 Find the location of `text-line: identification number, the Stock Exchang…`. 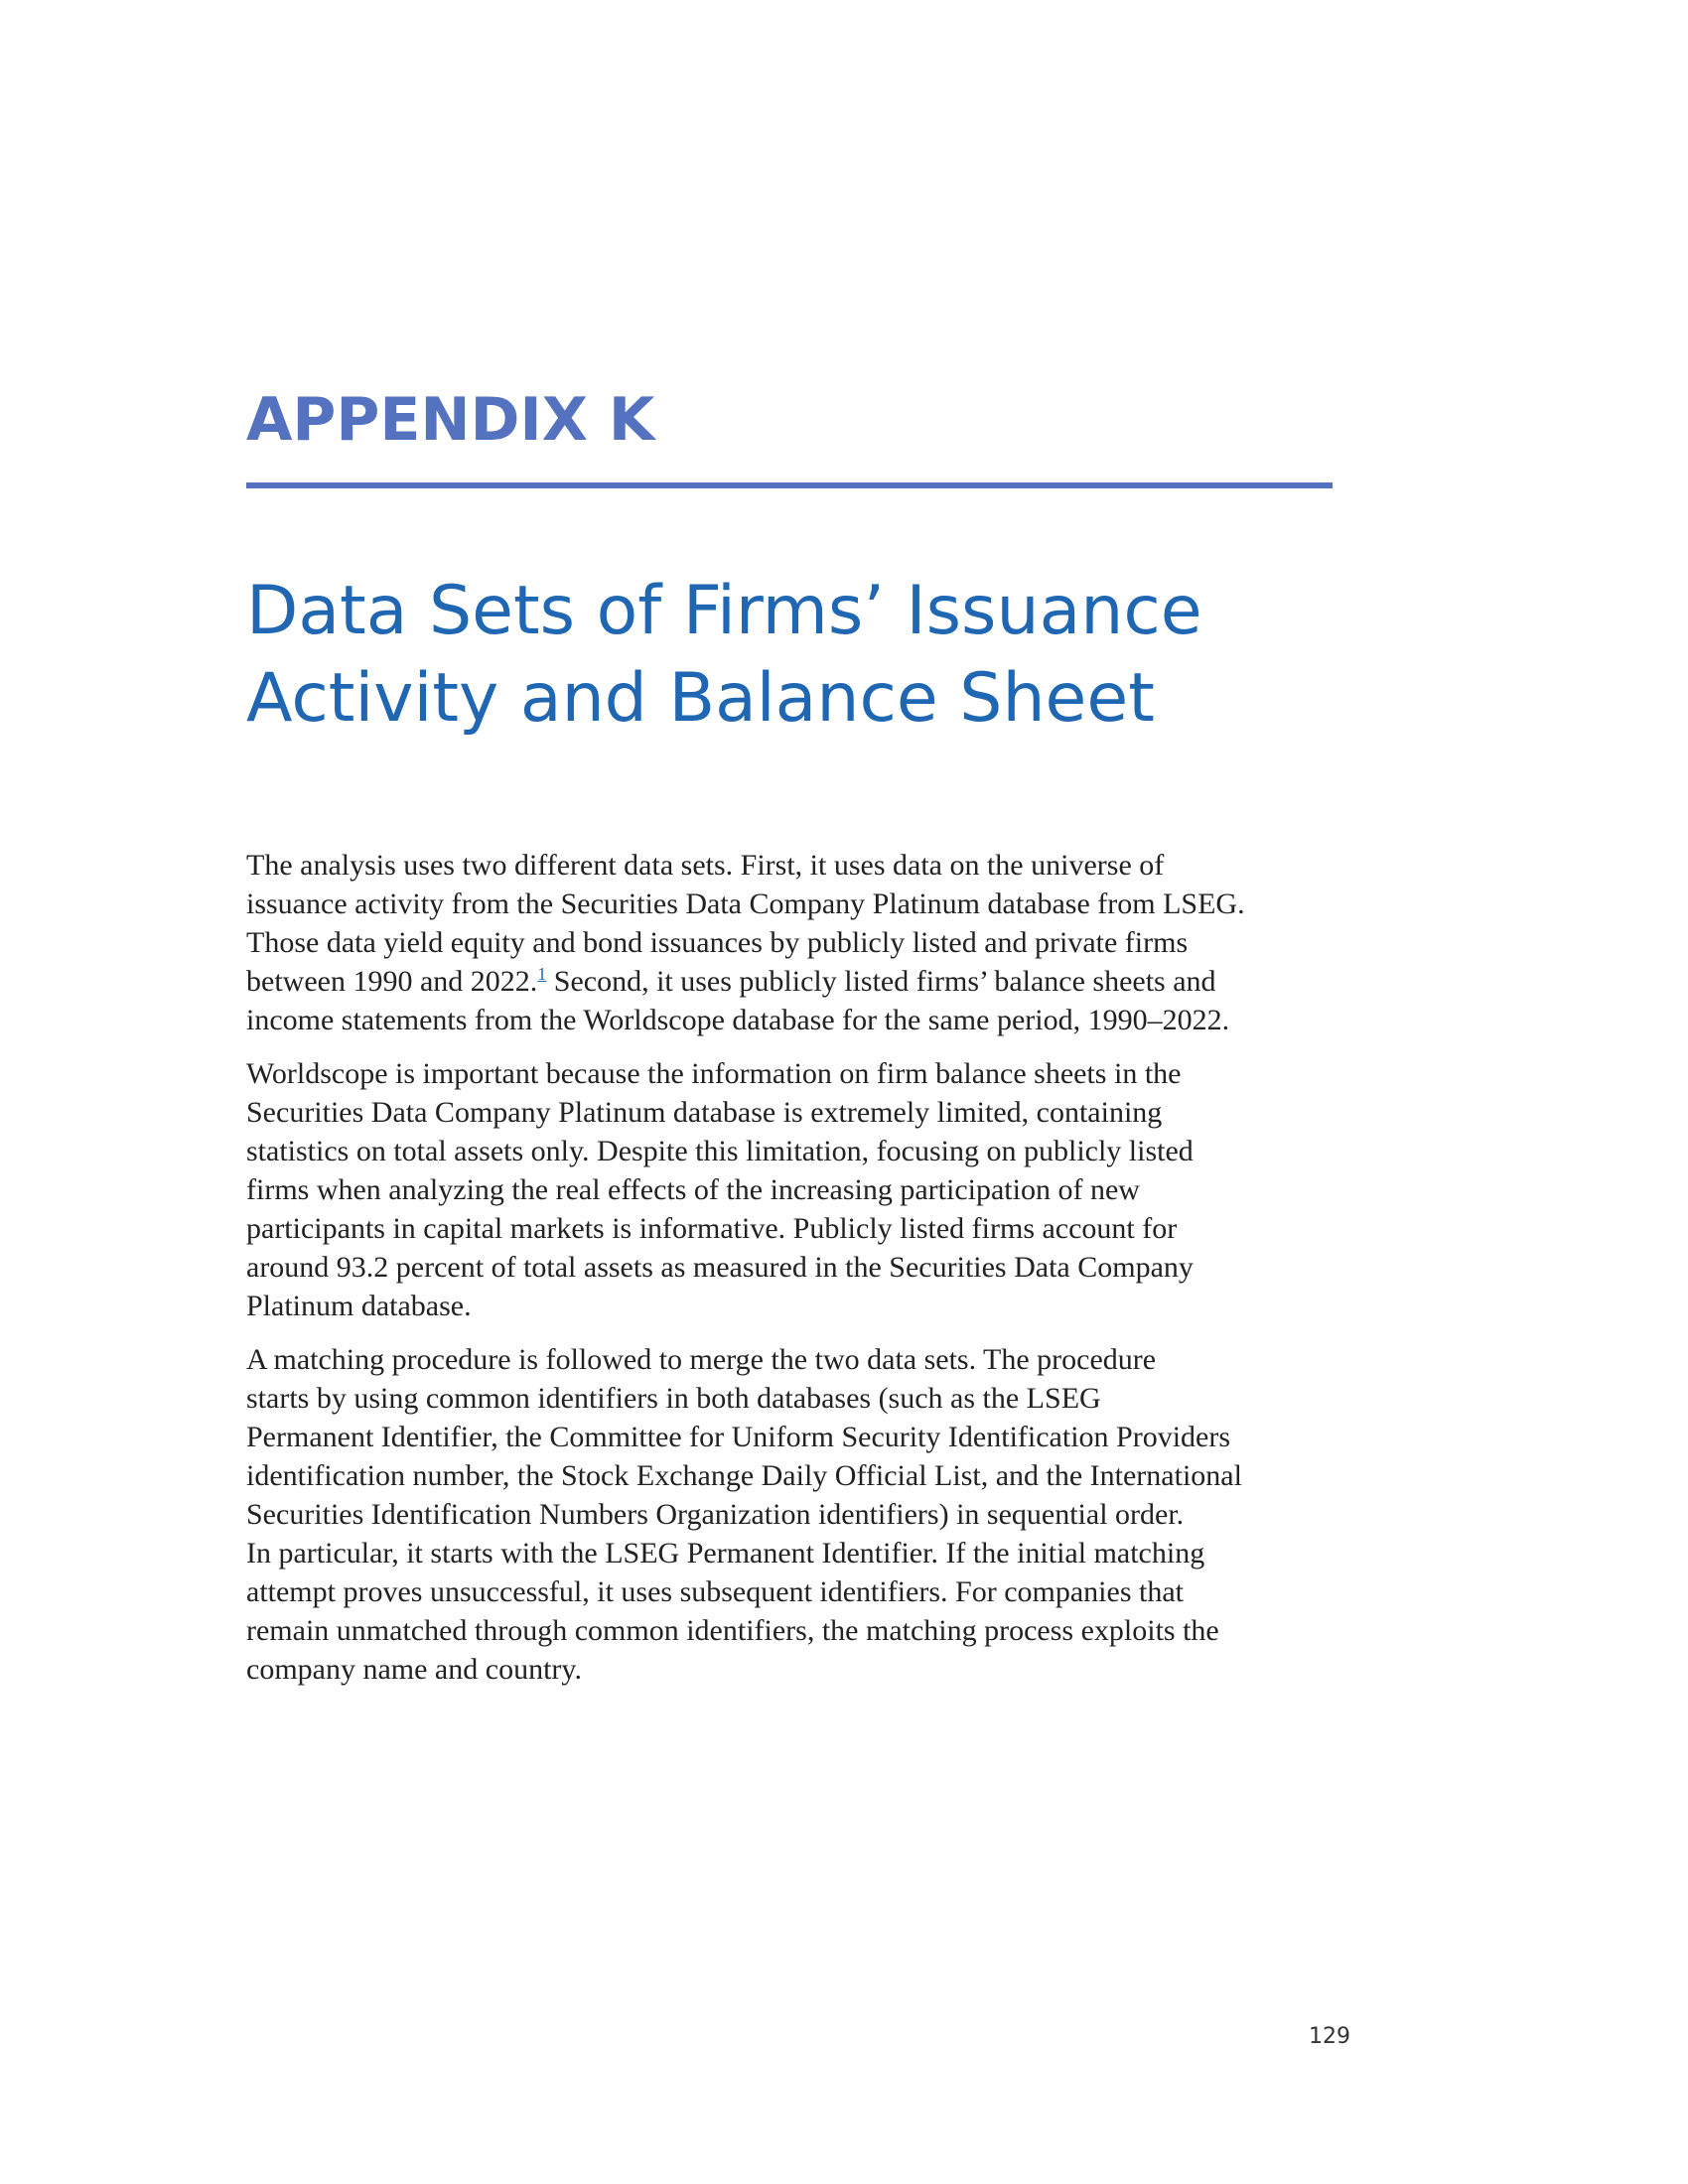

text-line: identification number, the Stock Exchang… is located at coordinates (744, 1475).